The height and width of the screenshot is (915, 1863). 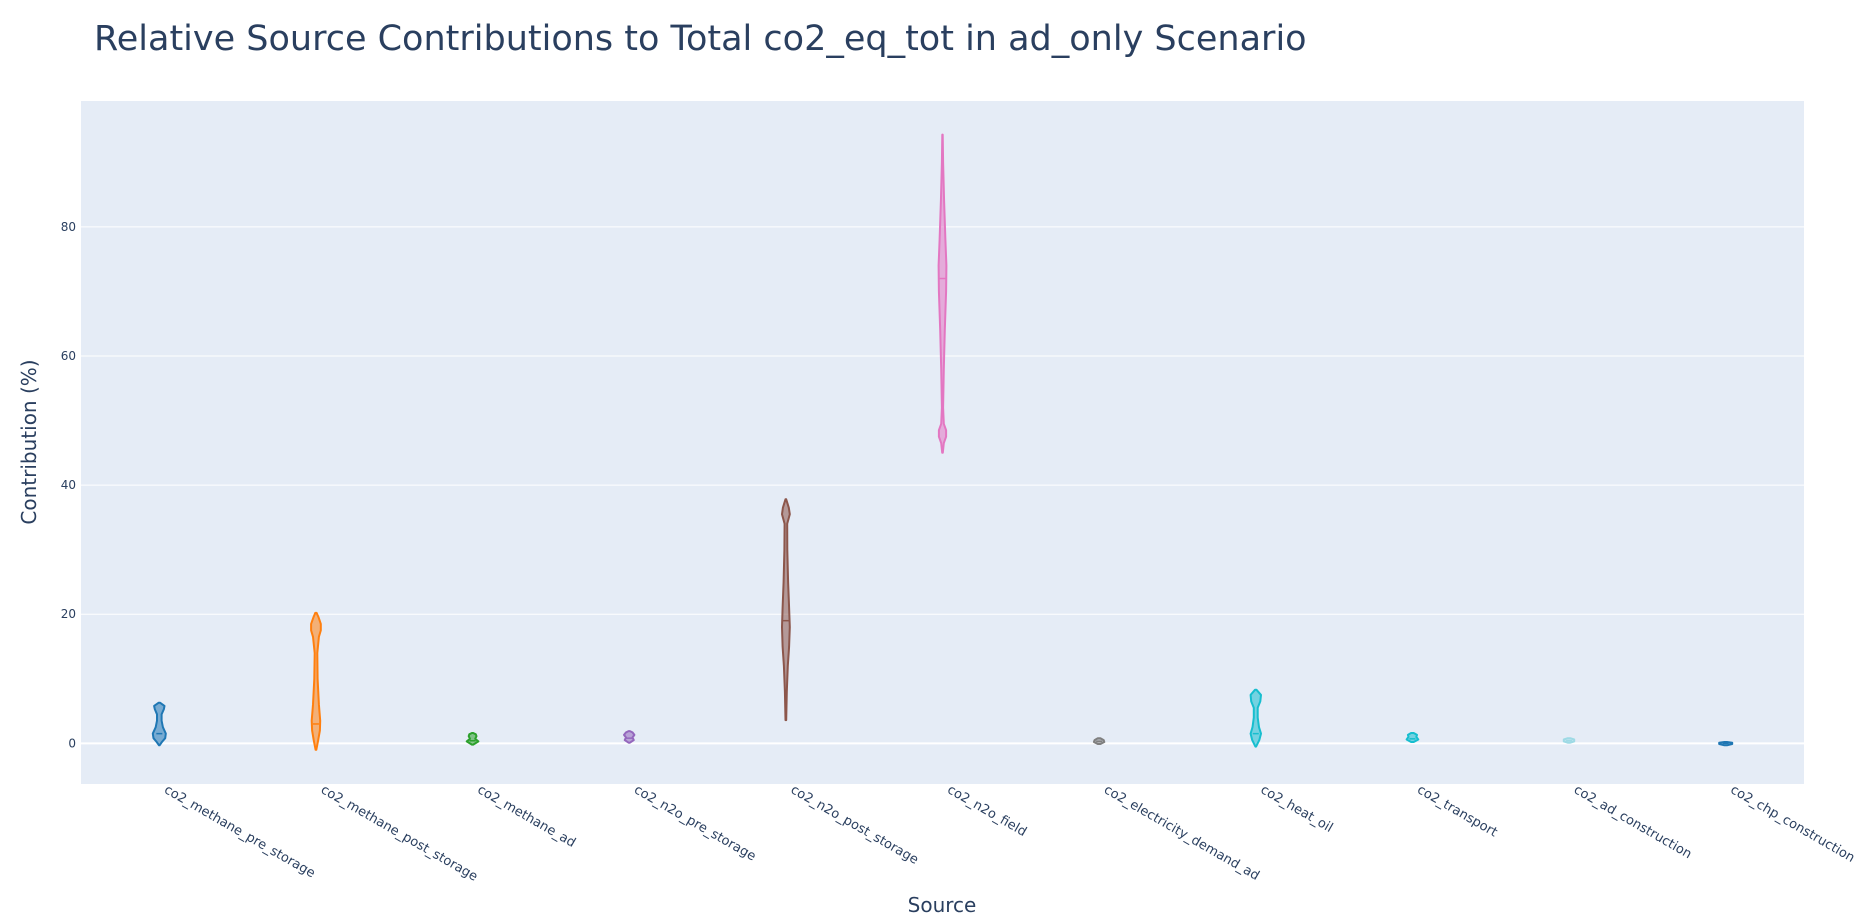 I want to click on x-tick-label: co2_ad_construction, so click(x=1632, y=822).